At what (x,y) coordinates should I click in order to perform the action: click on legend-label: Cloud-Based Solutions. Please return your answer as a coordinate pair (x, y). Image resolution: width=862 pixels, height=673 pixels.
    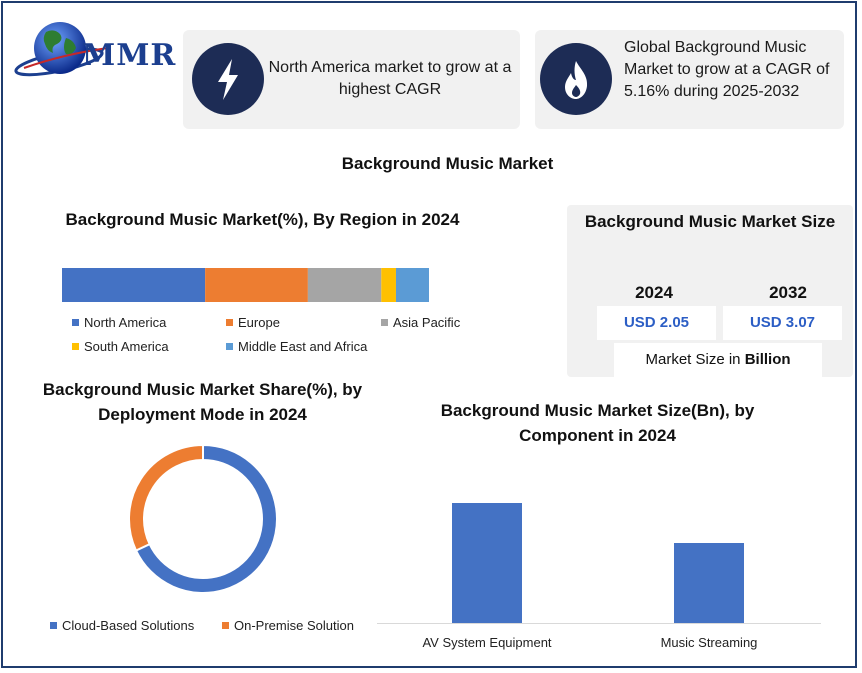
    Looking at the image, I should click on (128, 625).